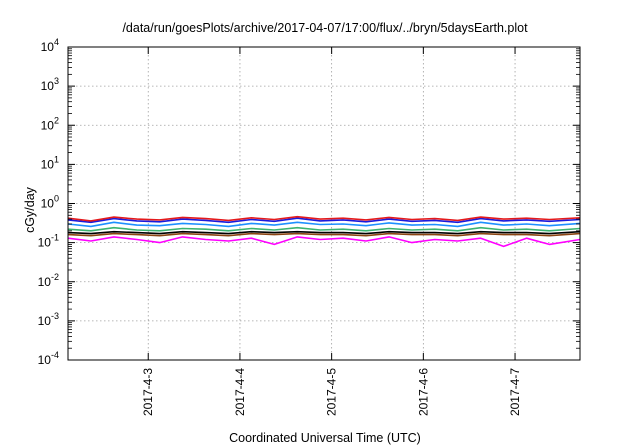 The image size is (640, 448). What do you see at coordinates (50, 123) in the screenshot?
I see `y-tick-label: 10²` at bounding box center [50, 123].